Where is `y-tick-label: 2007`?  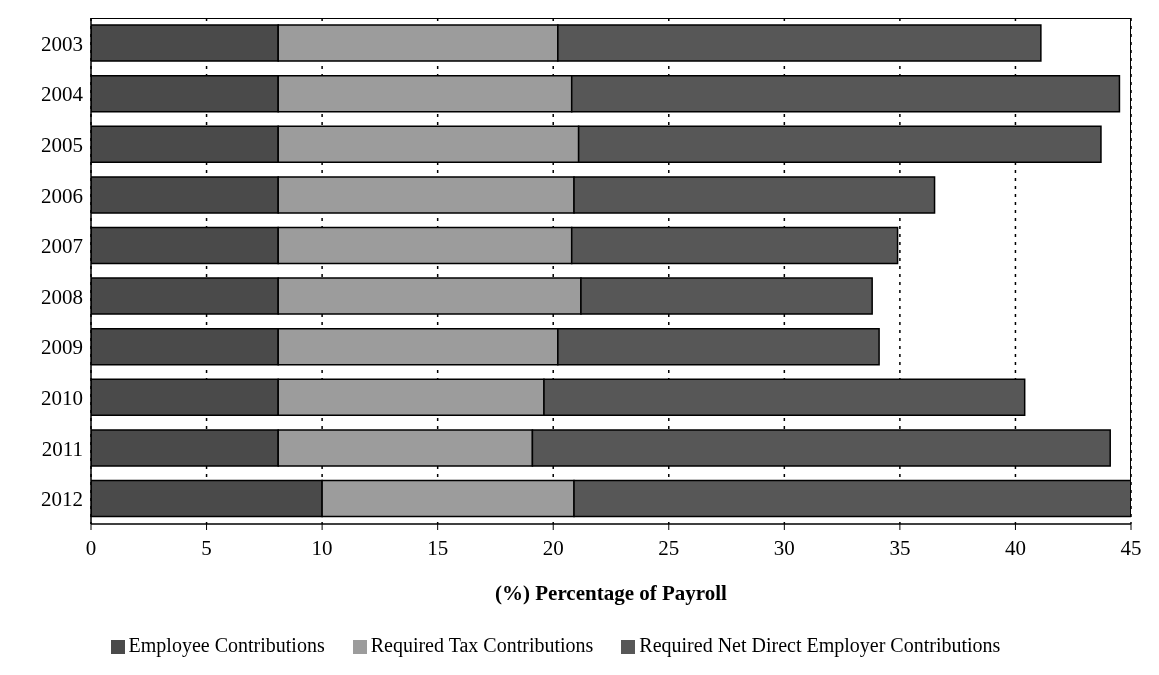
y-tick-label: 2007 is located at coordinates (62, 246).